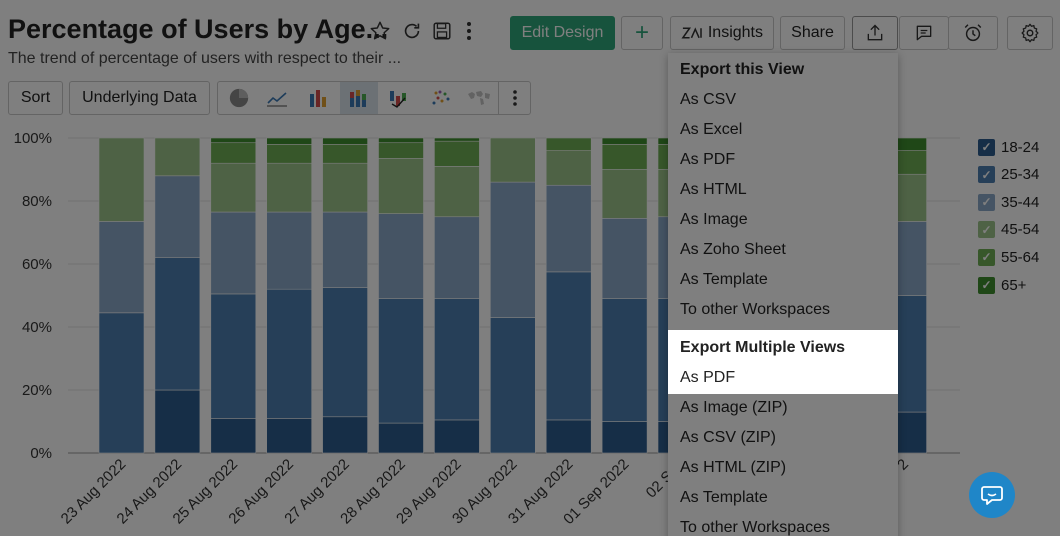  I want to click on menu-item: As Excel, so click(711, 129).